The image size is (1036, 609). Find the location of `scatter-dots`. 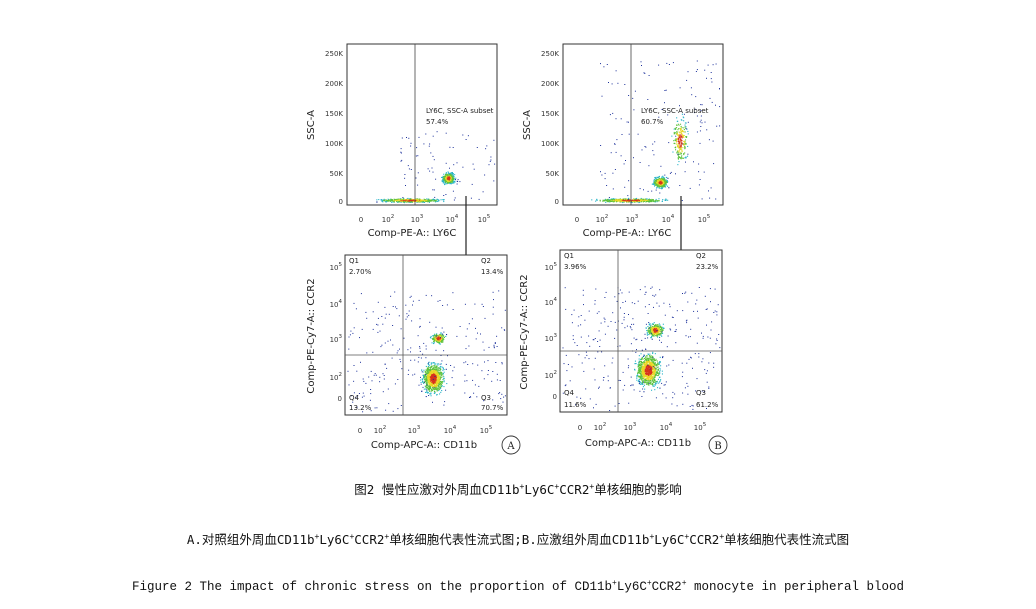

scatter-dots is located at coordinates (641, 348).